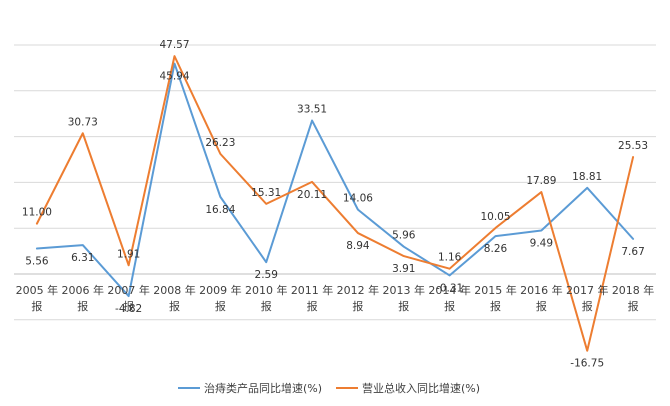  I want to click on data-label: 25.53, so click(633, 146).